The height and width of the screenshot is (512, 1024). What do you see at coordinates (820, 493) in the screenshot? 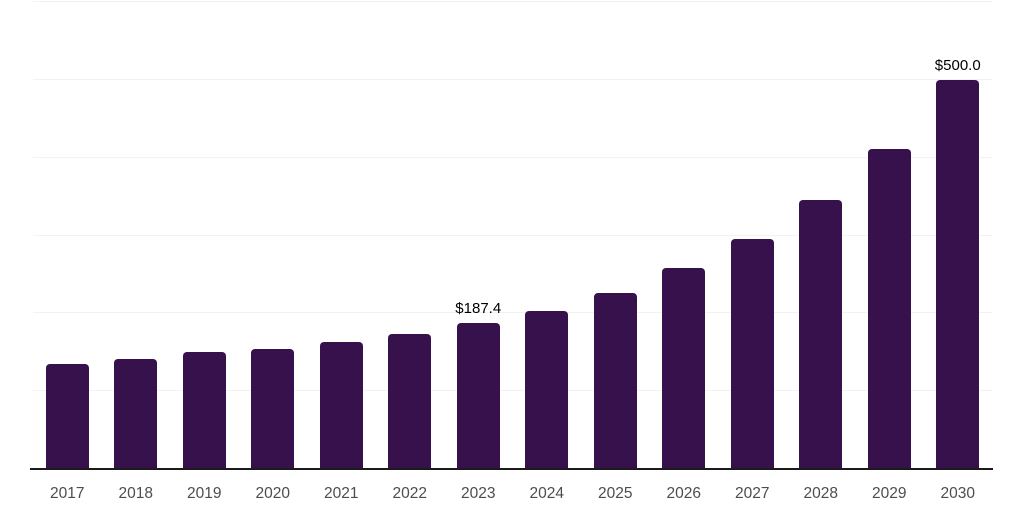
I see `x-axis-tick-label: 2028` at bounding box center [820, 493].